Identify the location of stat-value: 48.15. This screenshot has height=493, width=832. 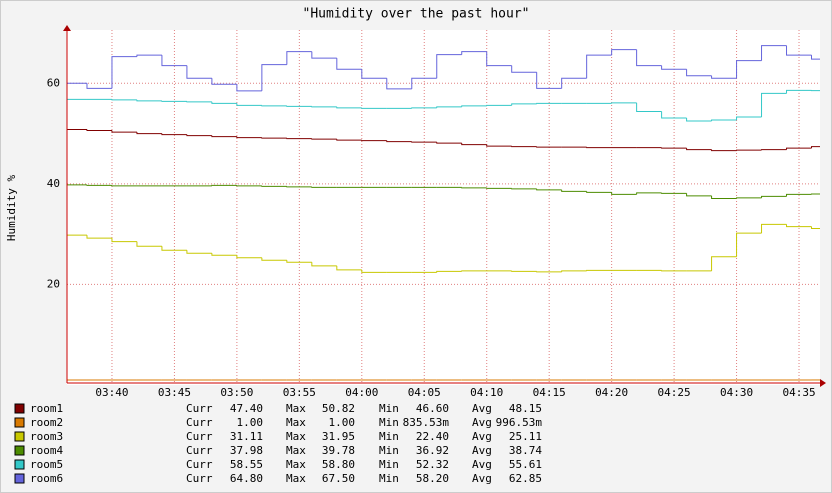
(525, 408).